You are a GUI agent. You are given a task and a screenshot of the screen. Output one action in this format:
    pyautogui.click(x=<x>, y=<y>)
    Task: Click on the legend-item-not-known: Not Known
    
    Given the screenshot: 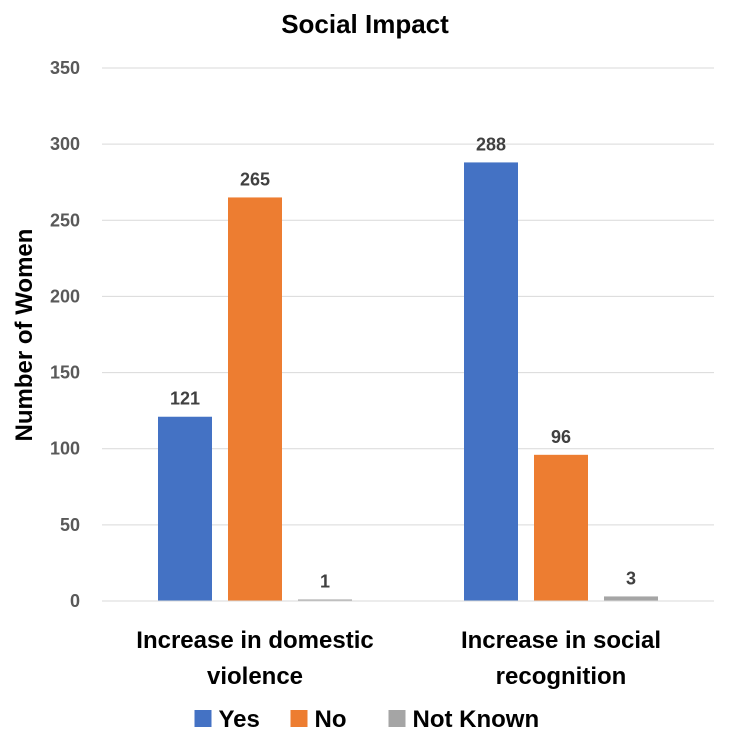 What is the action you would take?
    pyautogui.click(x=464, y=719)
    